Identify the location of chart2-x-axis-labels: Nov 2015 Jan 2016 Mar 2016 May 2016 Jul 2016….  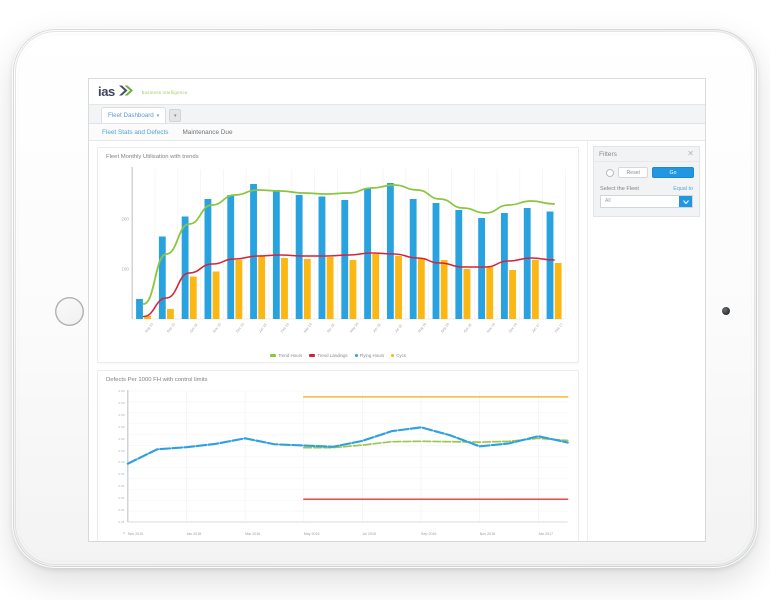
(338, 535).